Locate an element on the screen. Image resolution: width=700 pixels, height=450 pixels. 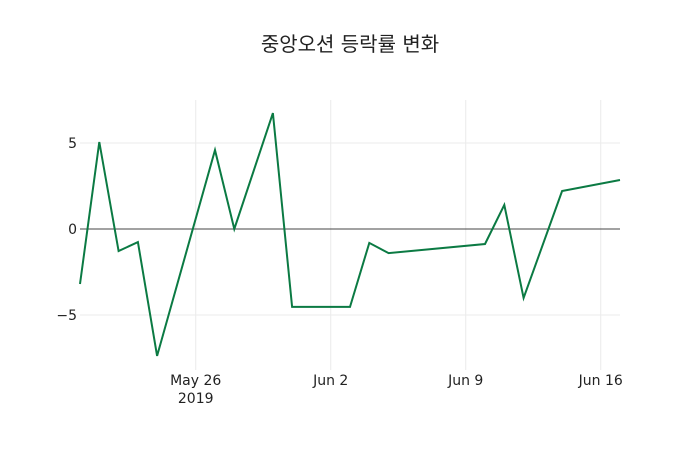
x-tick-label: Jun 9 is located at coordinates (465, 381).